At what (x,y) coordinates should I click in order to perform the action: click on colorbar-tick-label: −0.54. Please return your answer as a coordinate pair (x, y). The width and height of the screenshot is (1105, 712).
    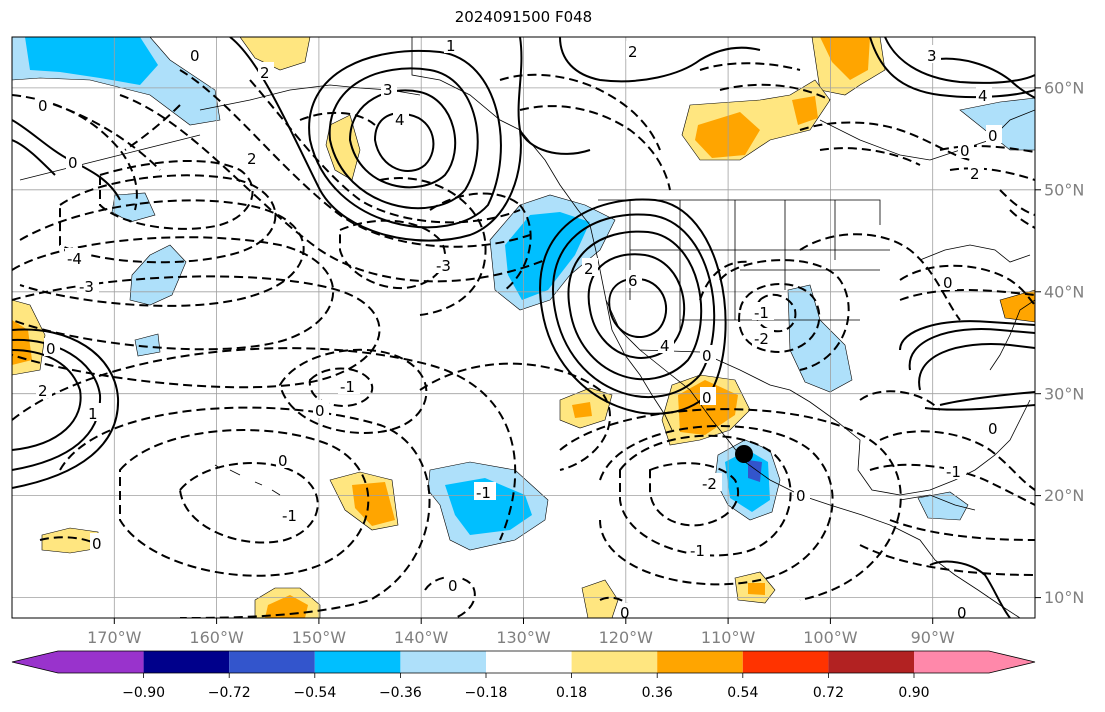
    Looking at the image, I should click on (314, 693).